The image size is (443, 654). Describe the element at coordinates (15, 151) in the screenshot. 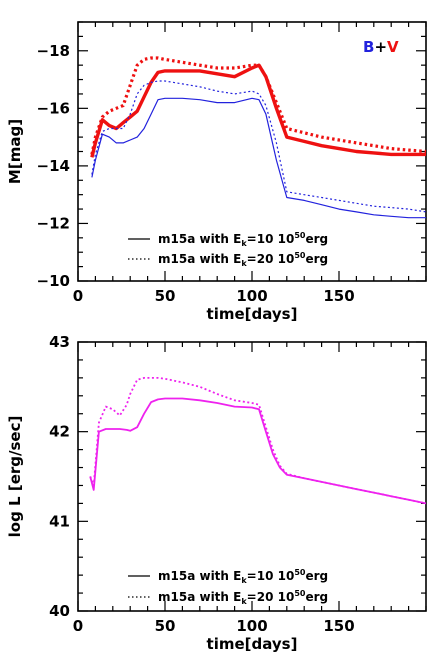

I see `y-axis-label: M[mag]` at that location.